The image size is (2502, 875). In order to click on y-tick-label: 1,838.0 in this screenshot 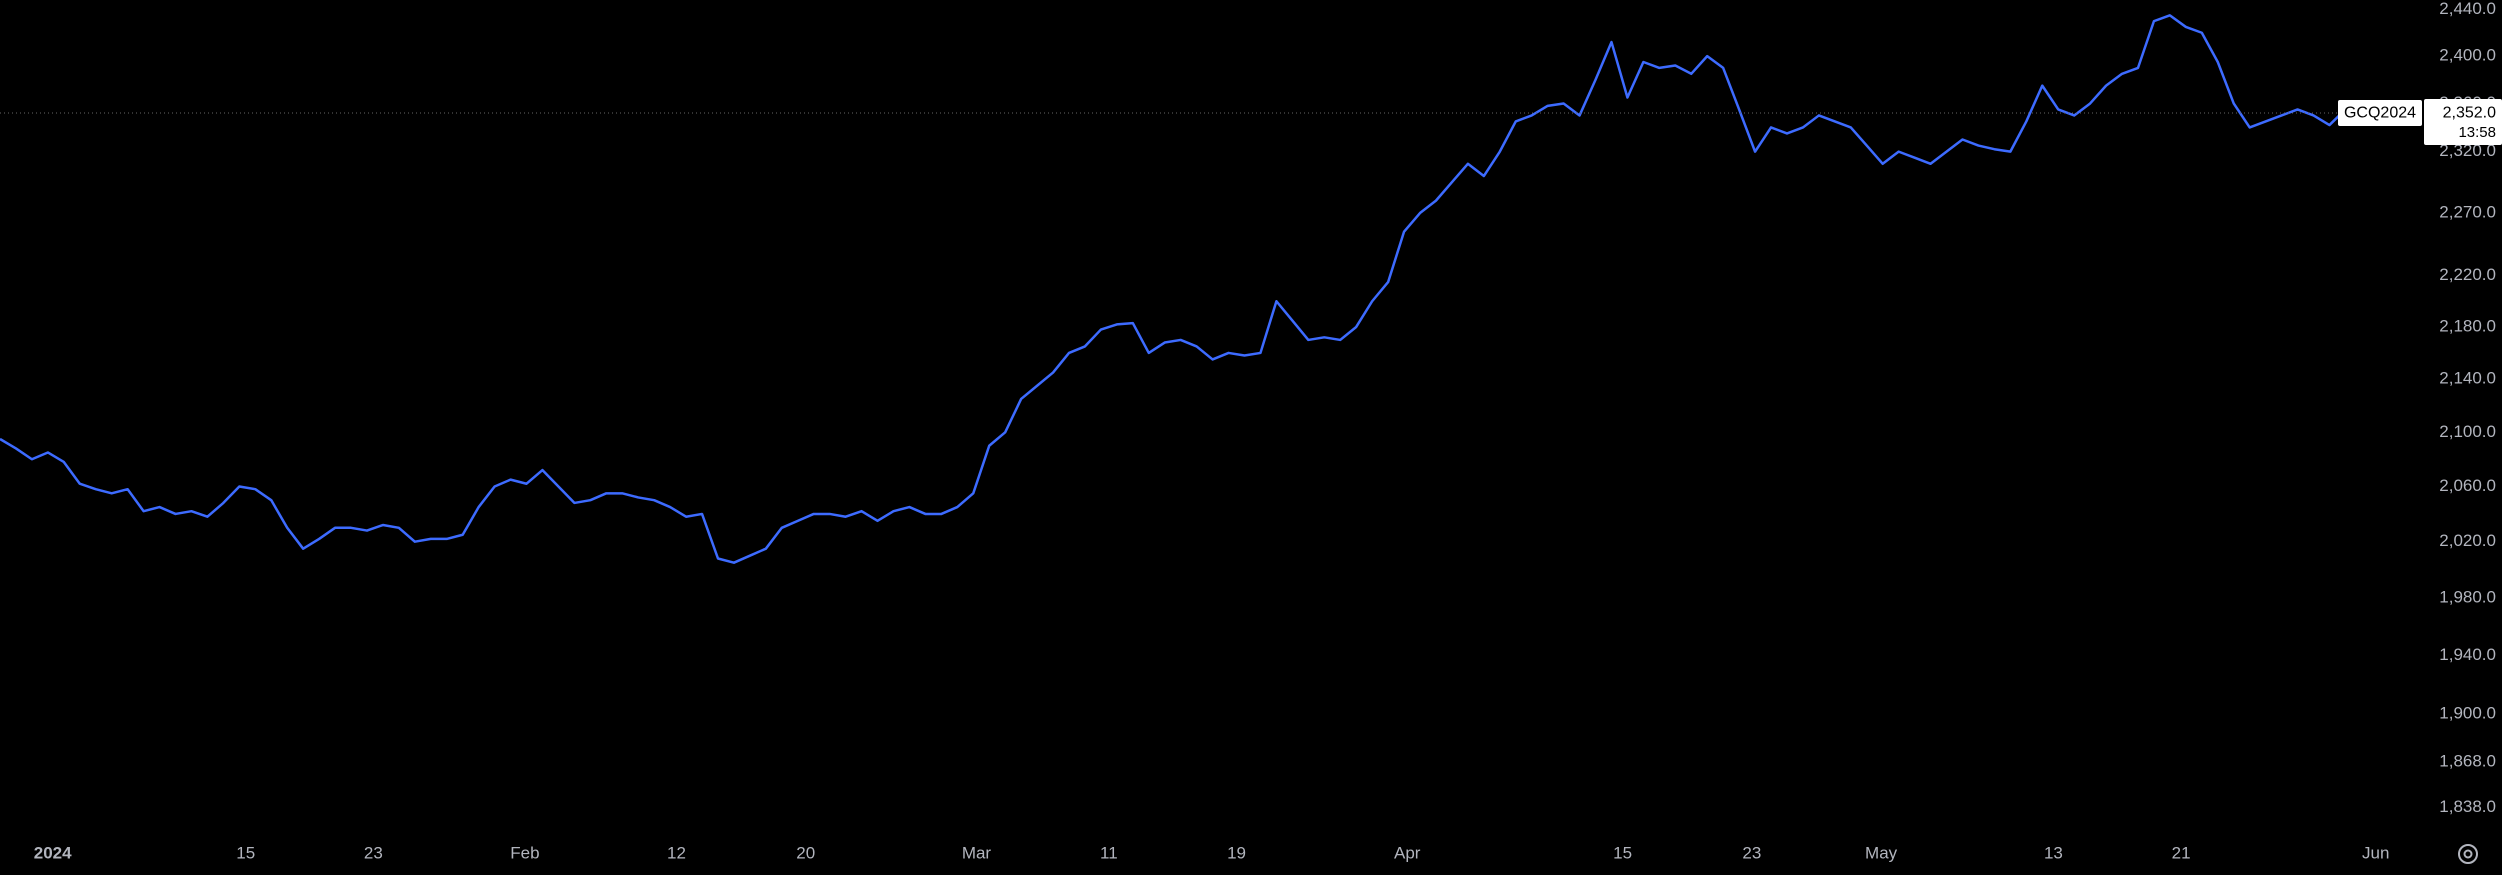, I will do `click(2467, 806)`.